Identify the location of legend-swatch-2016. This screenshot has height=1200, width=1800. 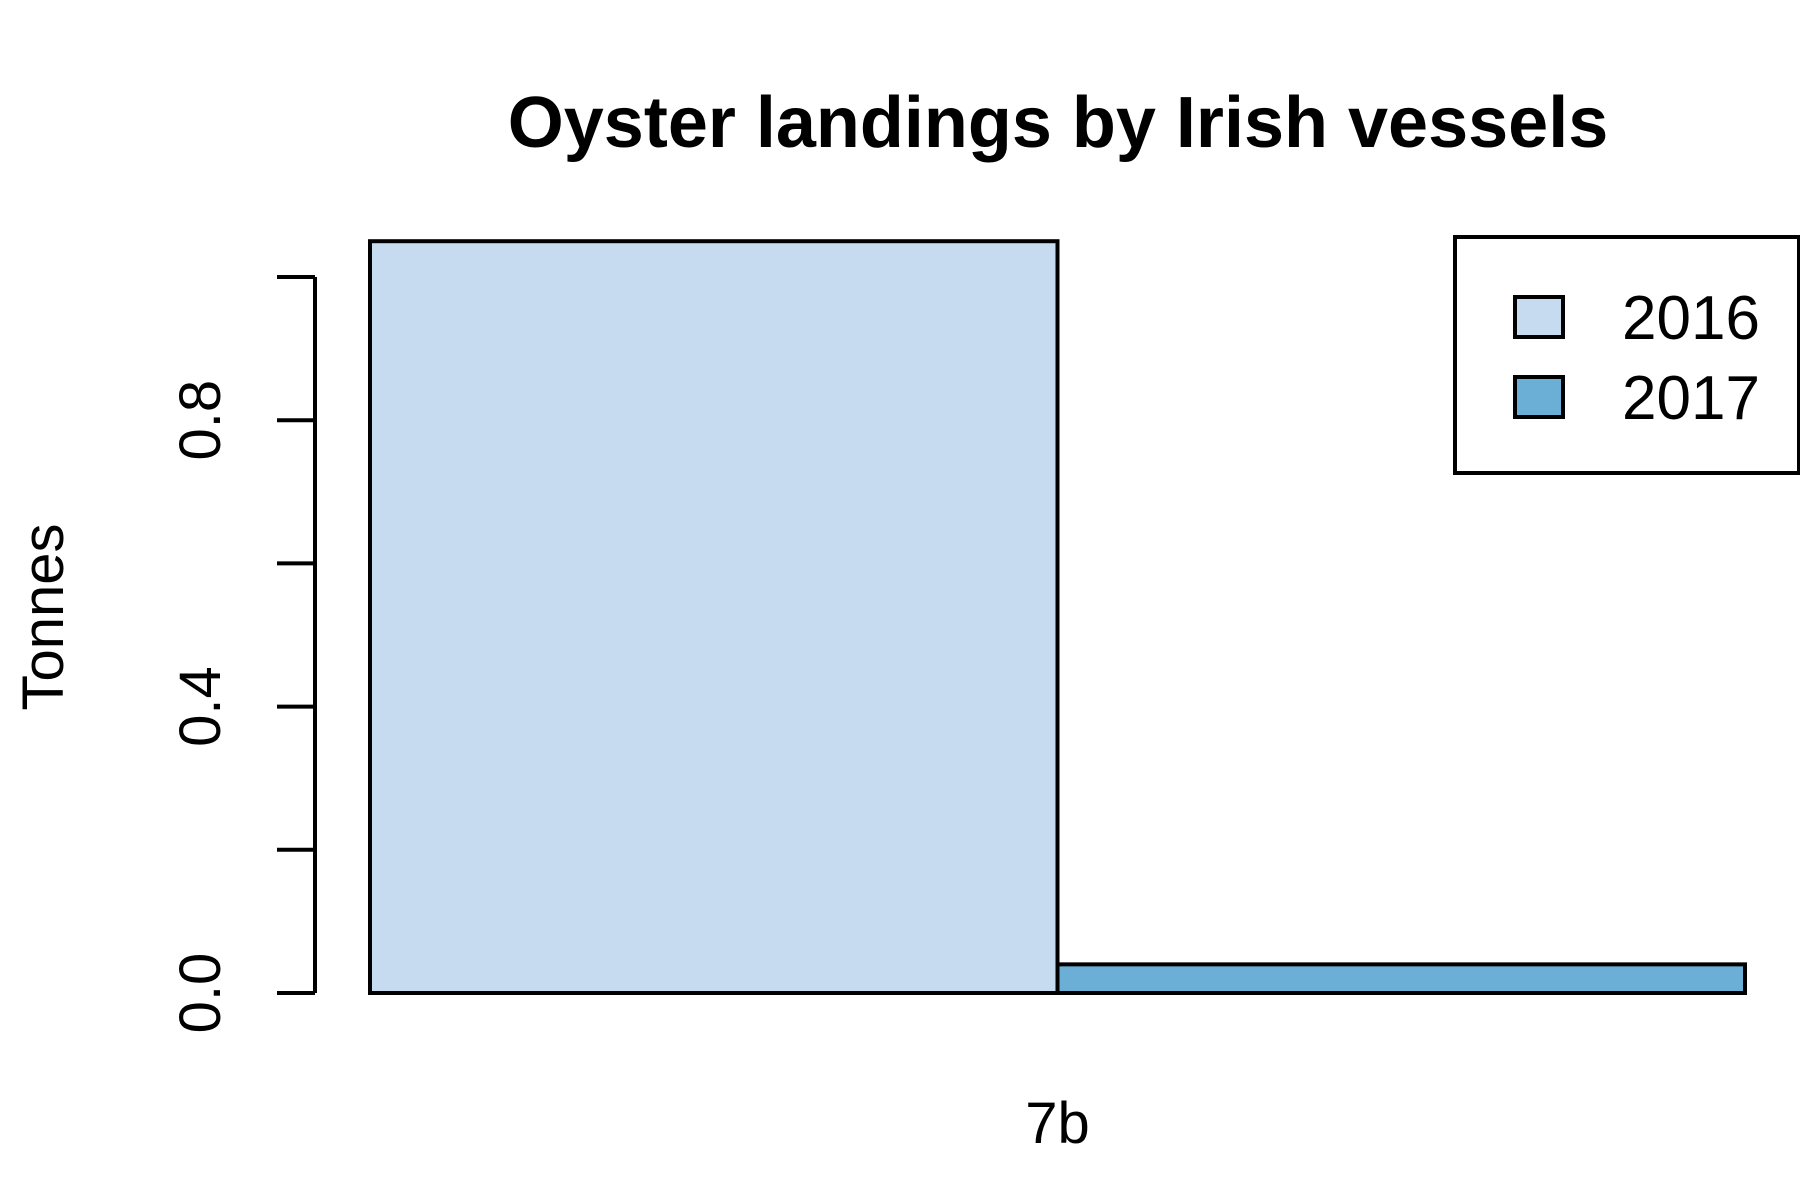
(1539, 317).